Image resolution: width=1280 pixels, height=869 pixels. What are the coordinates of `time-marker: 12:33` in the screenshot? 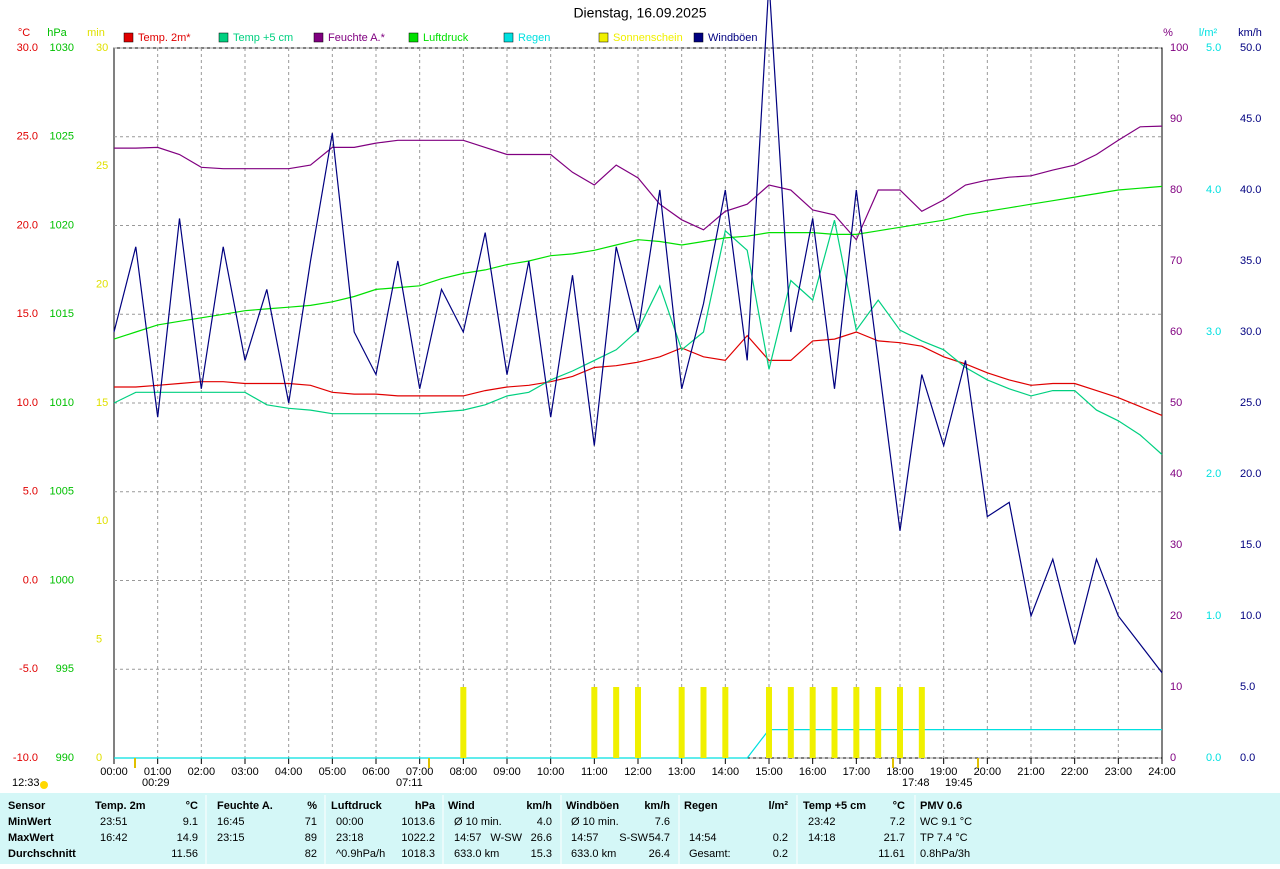 It's located at (26, 783).